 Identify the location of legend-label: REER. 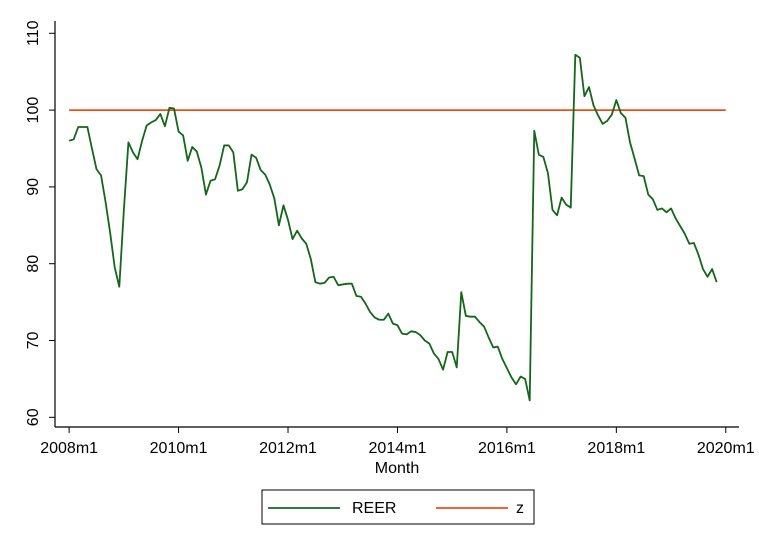
(374, 508).